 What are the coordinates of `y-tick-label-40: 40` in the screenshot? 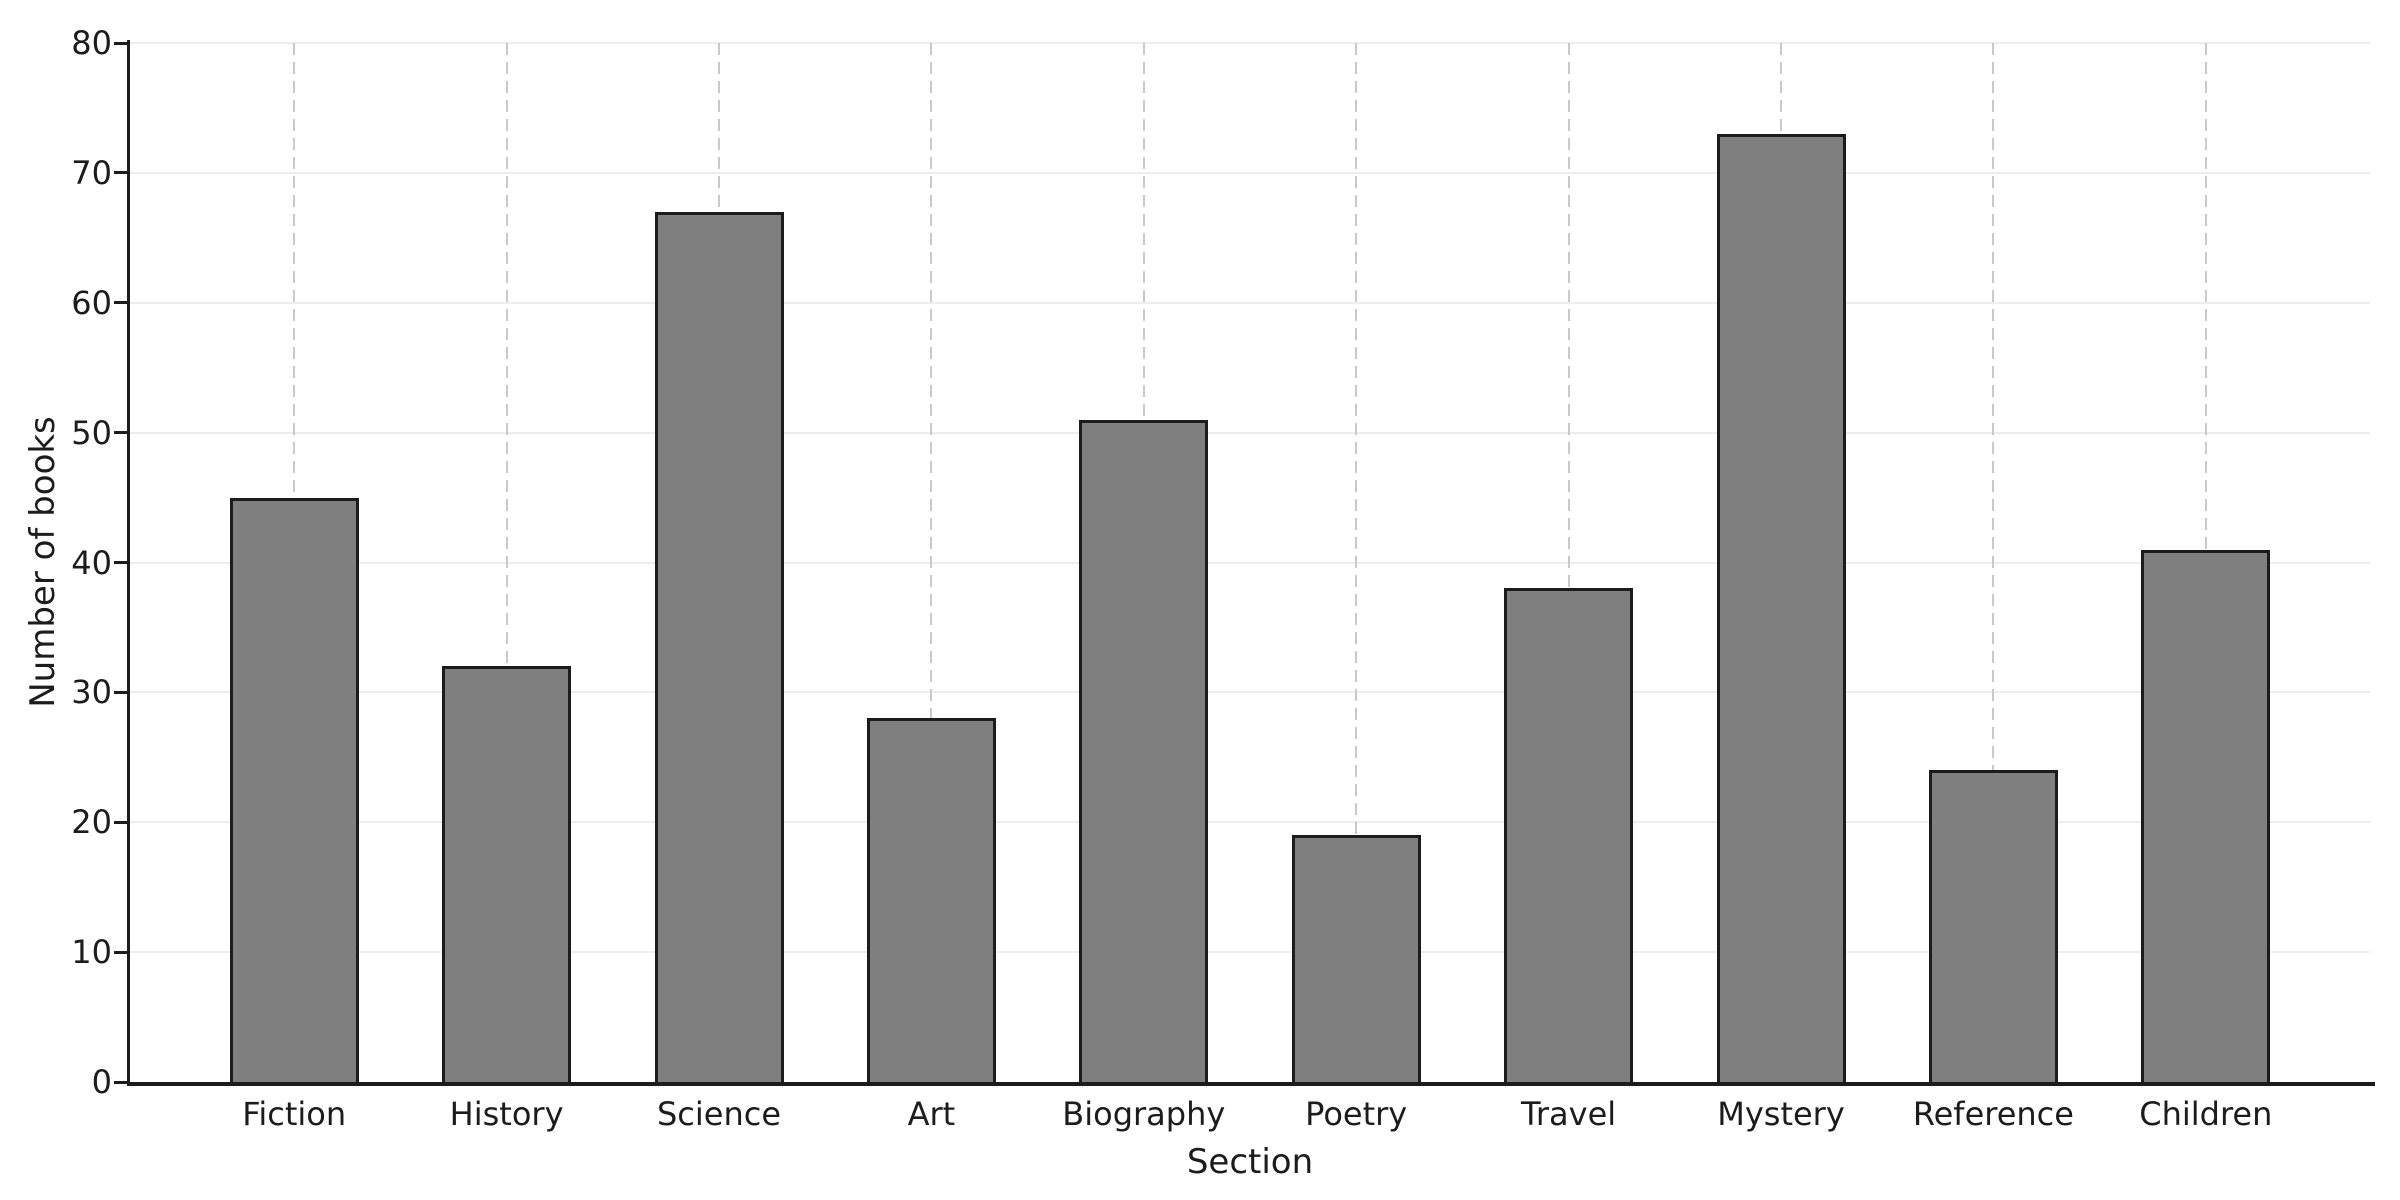 It's located at (91, 562).